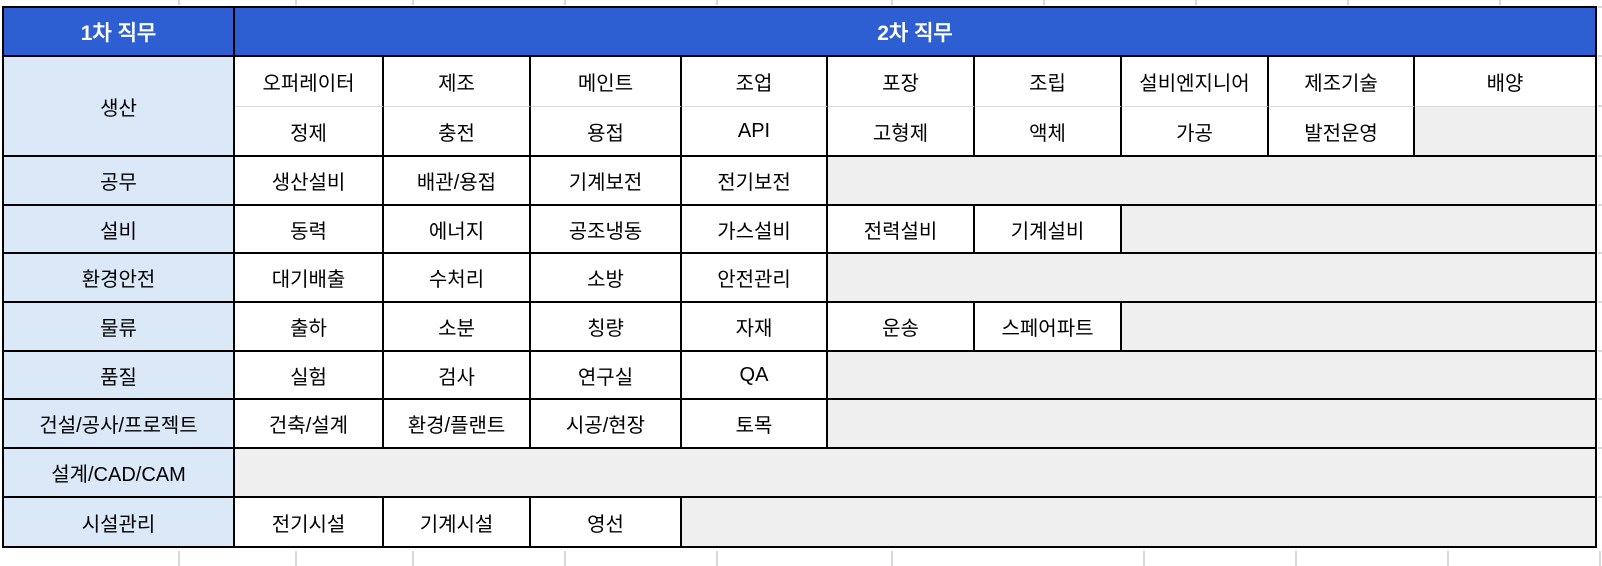 This screenshot has height=566, width=1602. What do you see at coordinates (1342, 132) in the screenshot?
I see `secondary-job-cell: 발전운영` at bounding box center [1342, 132].